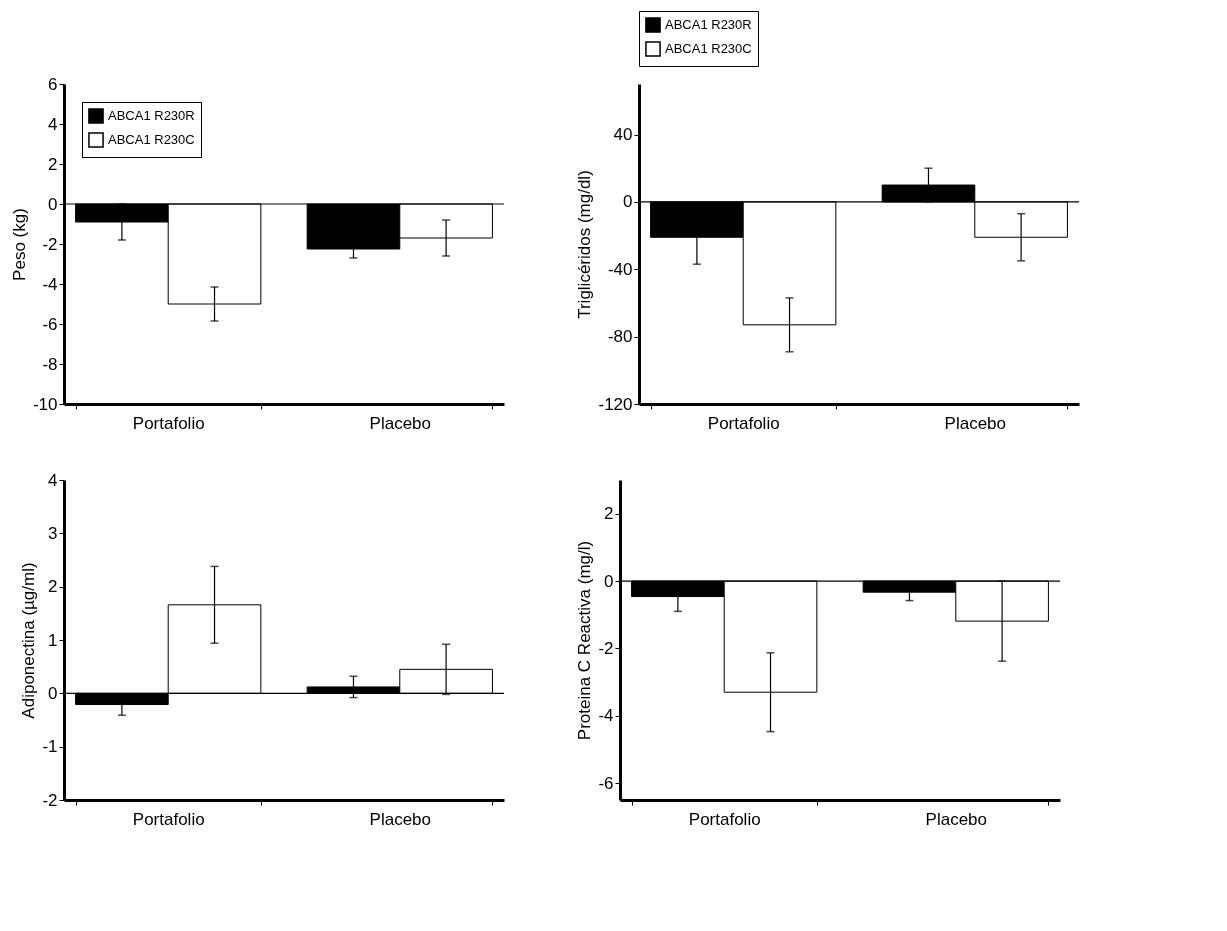 The image size is (1227, 931). What do you see at coordinates (53, 84) in the screenshot?
I see `y-tick-label: 6` at bounding box center [53, 84].